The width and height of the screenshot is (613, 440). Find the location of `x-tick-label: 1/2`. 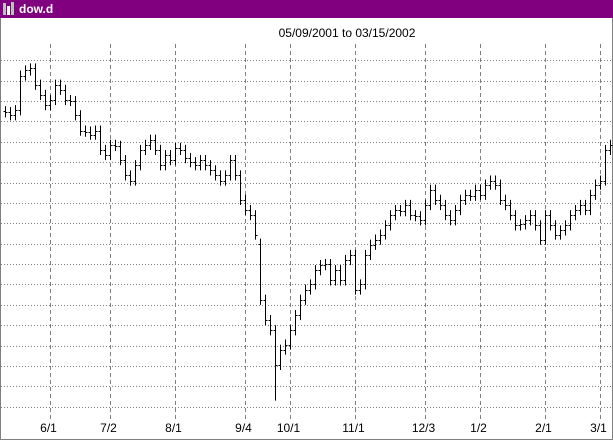

x-tick-label: 1/2 is located at coordinates (478, 428).